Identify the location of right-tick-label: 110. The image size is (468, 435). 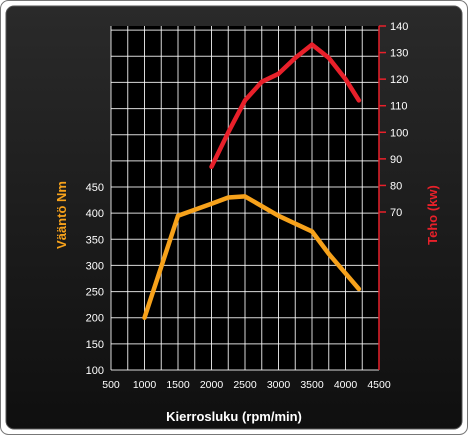
(399, 107).